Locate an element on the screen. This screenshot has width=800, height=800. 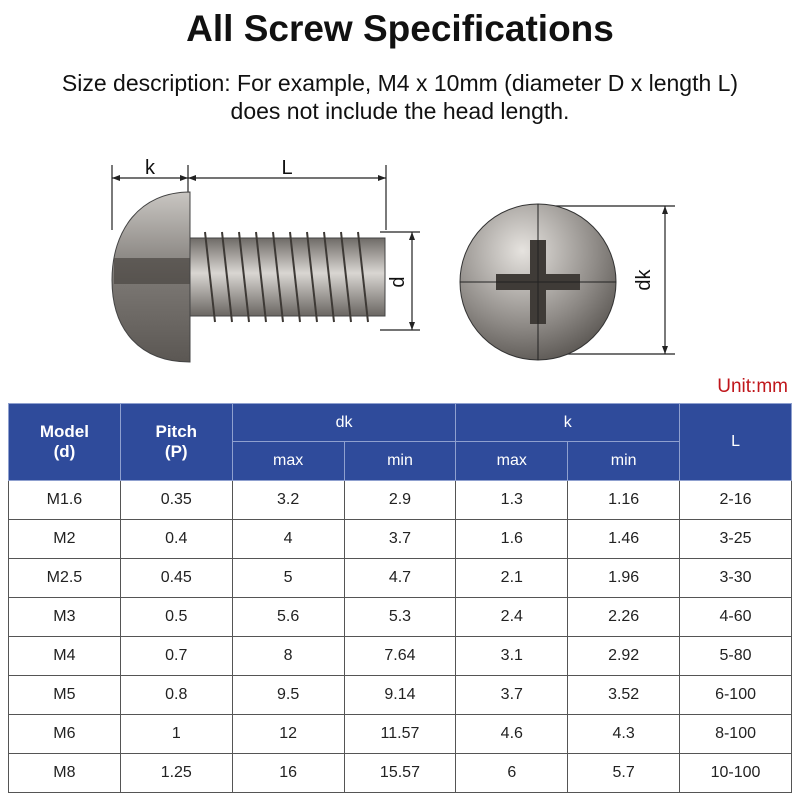
table-row: M6 1 12 11.57 4.6 4.3 8-100 is located at coordinates (400, 734).